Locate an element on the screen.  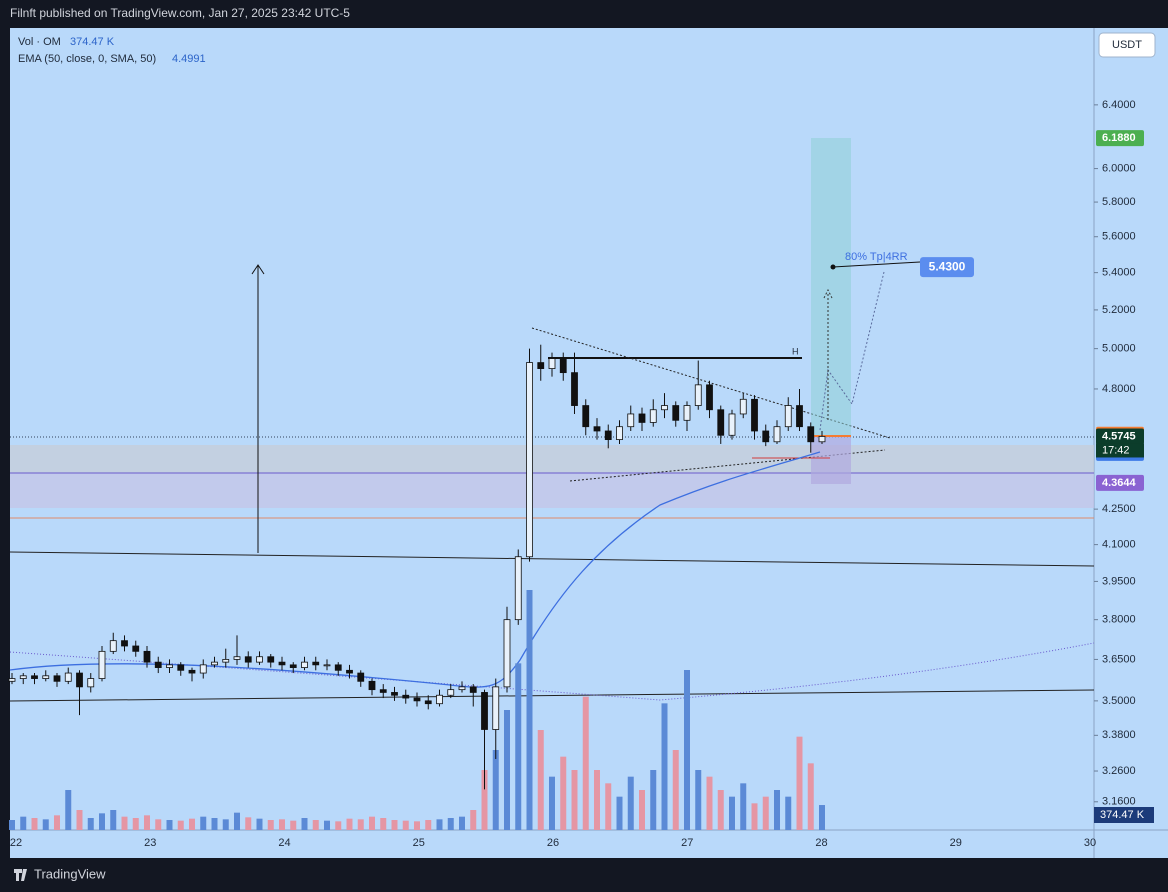
y-tick-label: 5.8000 is located at coordinates (1119, 202).